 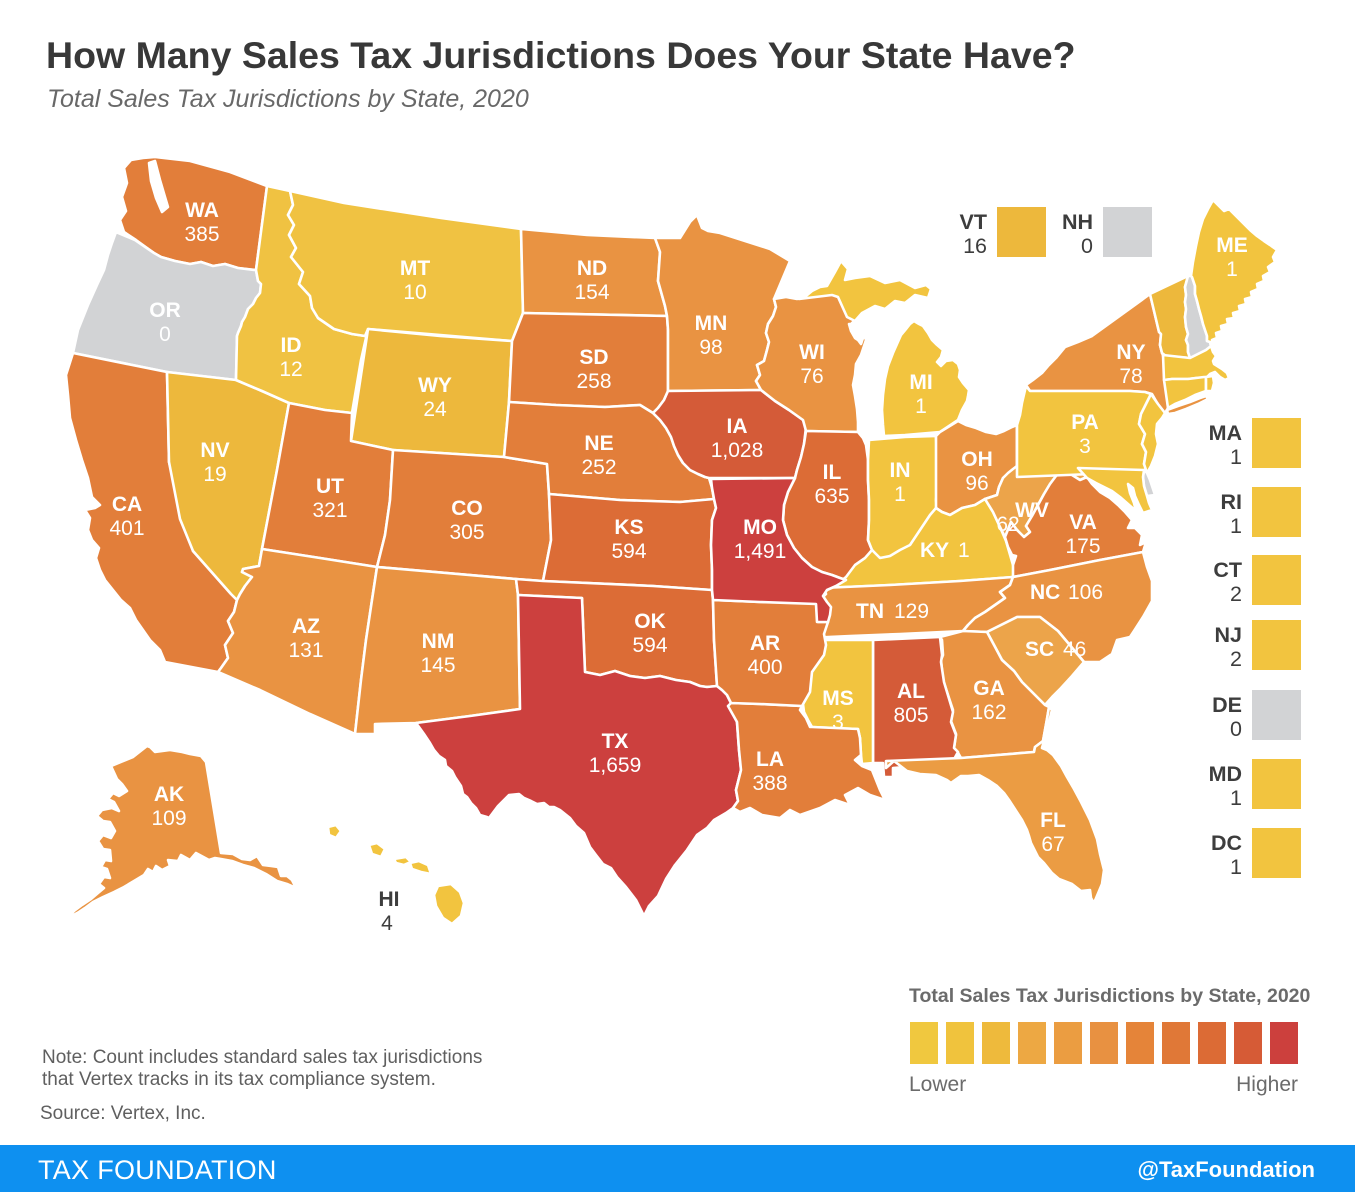 What do you see at coordinates (593, 357) in the screenshot?
I see `svg-text: SD` at bounding box center [593, 357].